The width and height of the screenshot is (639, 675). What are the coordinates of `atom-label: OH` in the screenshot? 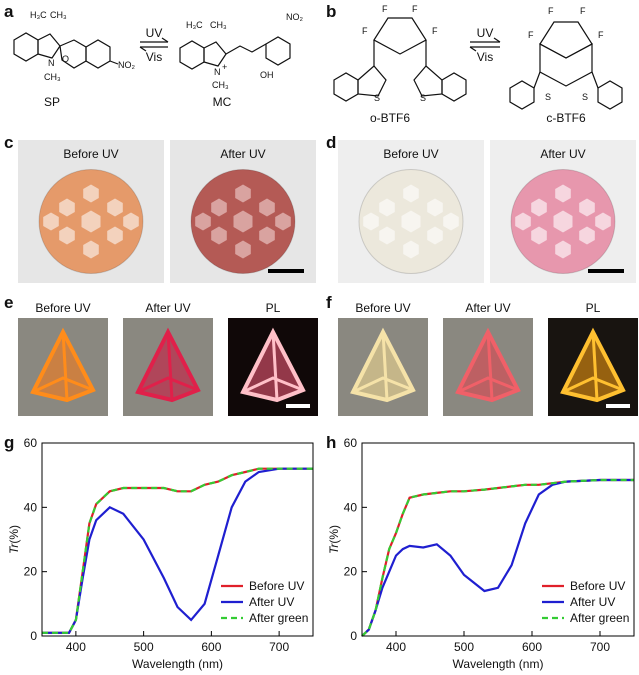 It's located at (267, 75).